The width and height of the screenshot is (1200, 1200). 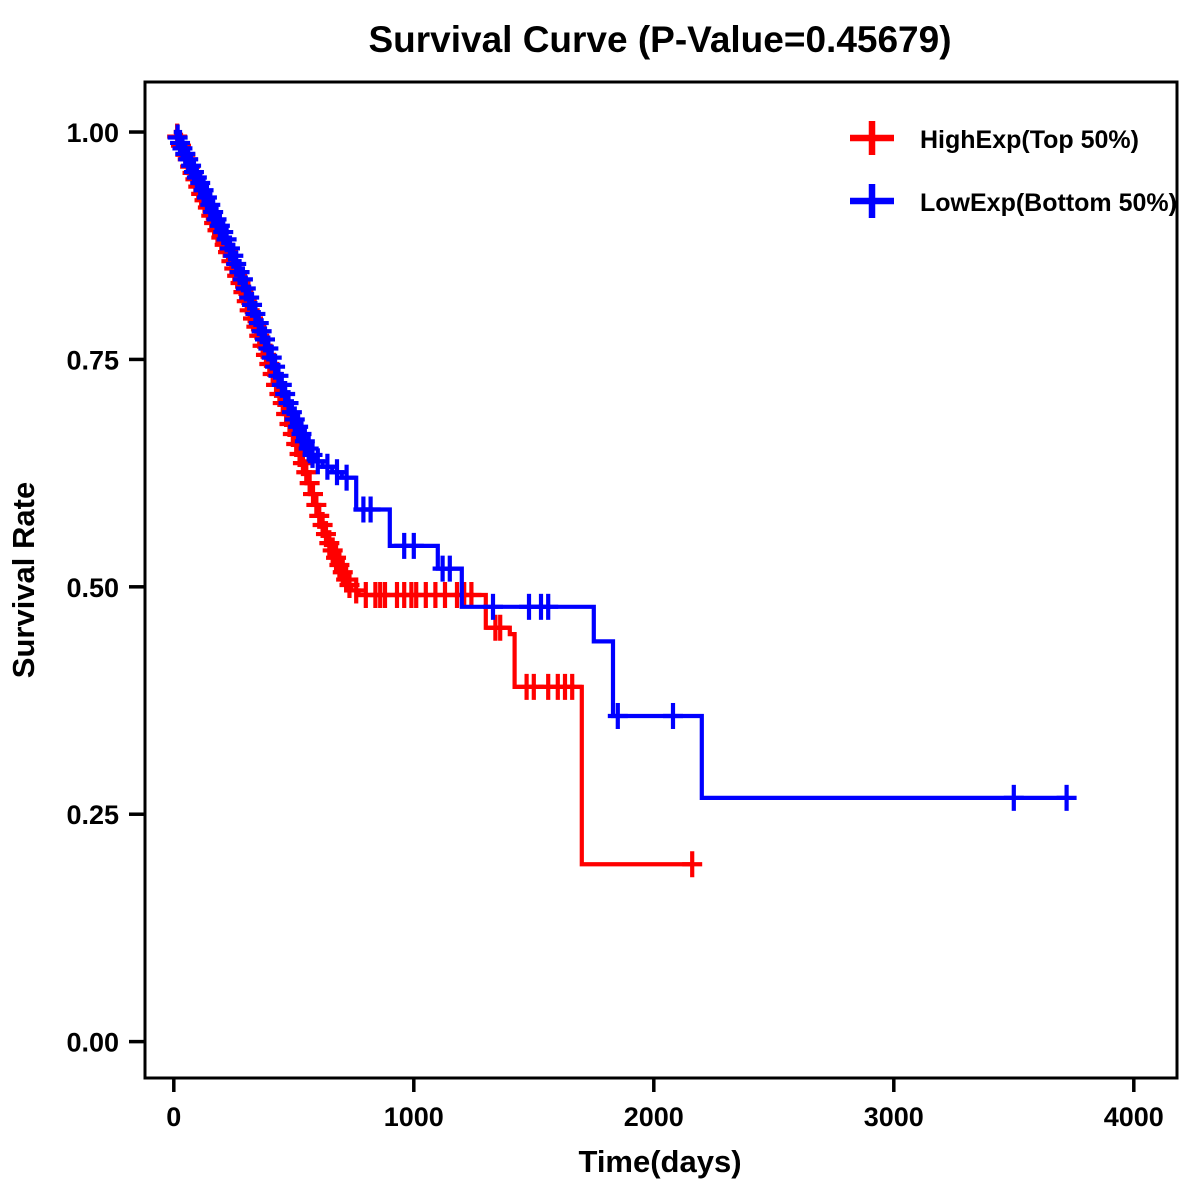 What do you see at coordinates (173, 1117) in the screenshot?
I see `x-tick-label: 0` at bounding box center [173, 1117].